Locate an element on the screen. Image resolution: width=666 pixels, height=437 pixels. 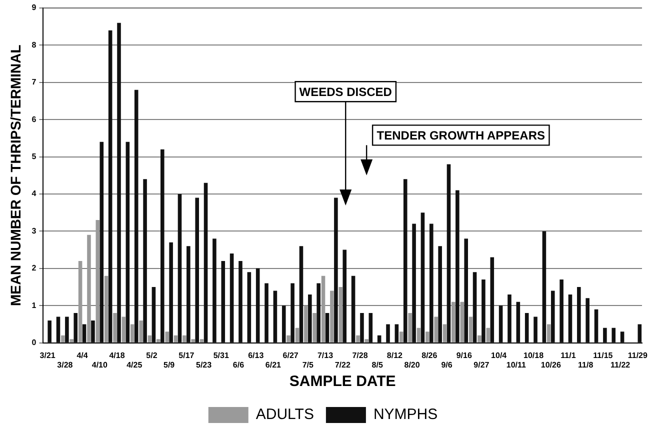
x-tick-label: 10/26 is located at coordinates (551, 365).